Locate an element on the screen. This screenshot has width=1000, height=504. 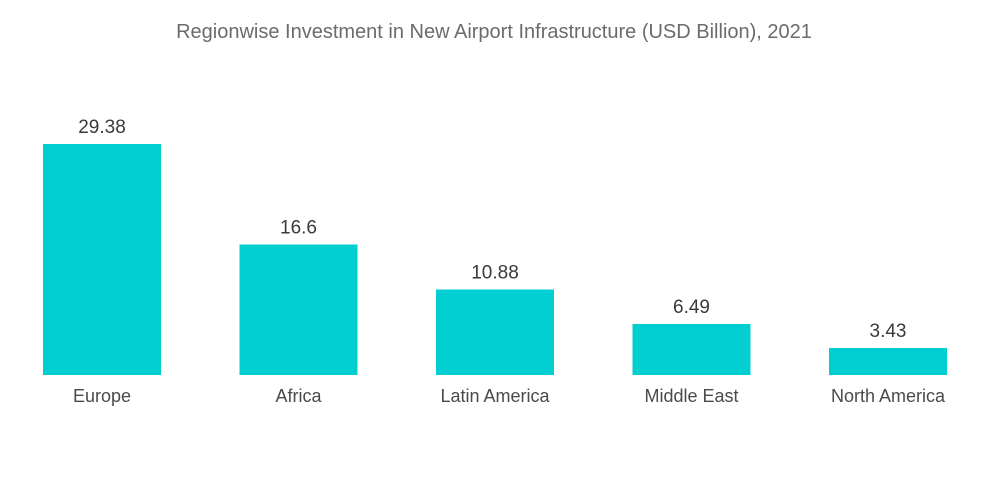
bar-africa is located at coordinates (298, 309).